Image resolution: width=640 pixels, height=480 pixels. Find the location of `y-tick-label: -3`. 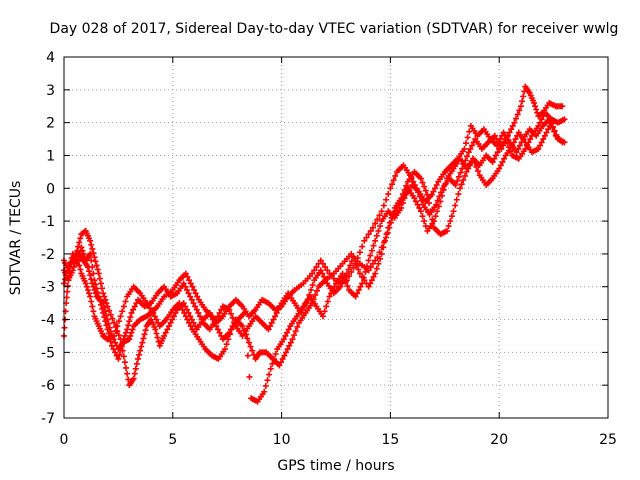

y-tick-label: -3 is located at coordinates (48, 288).